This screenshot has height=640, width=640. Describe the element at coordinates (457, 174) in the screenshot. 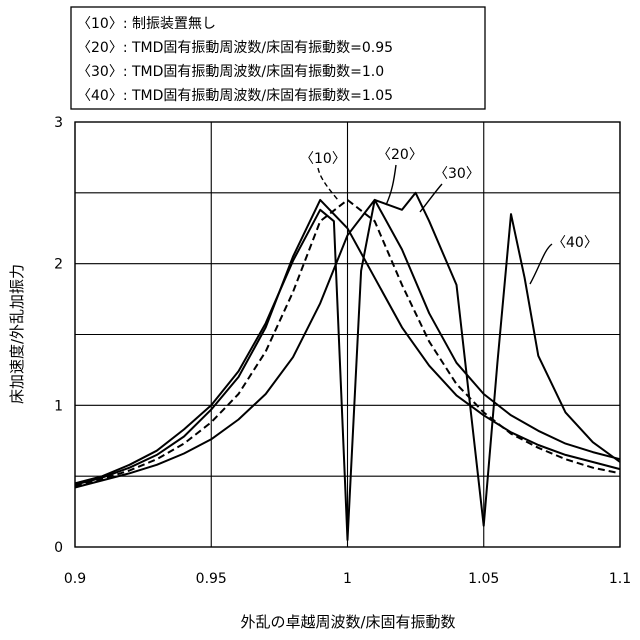

I see `annotation-30-label: 〈30〉` at that location.